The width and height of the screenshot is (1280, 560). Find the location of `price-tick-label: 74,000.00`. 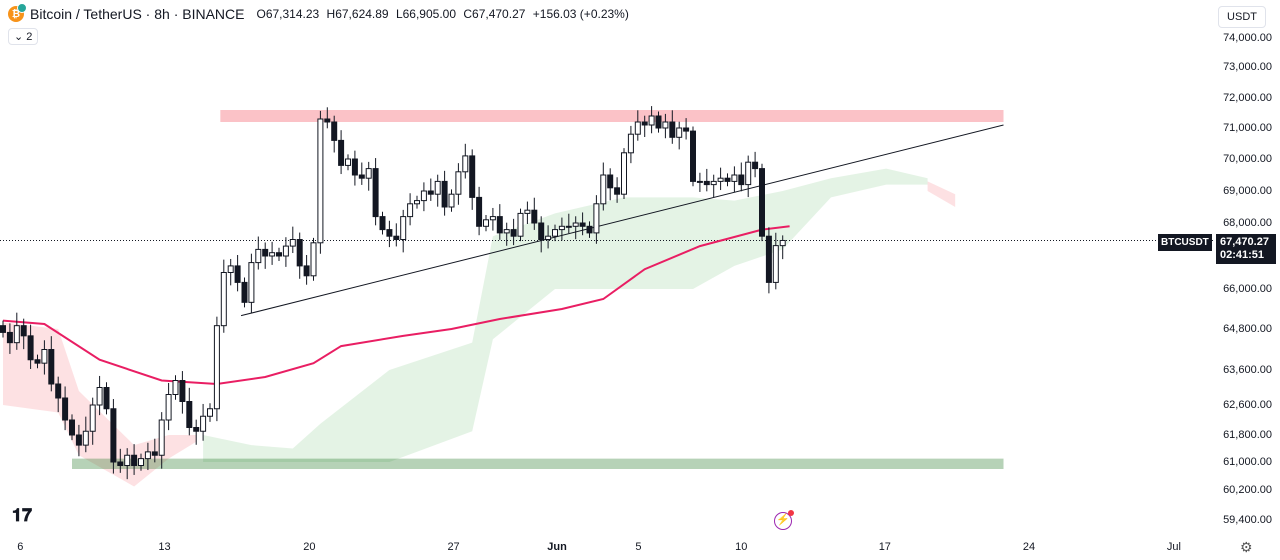

price-tick-label: 74,000.00 is located at coordinates (1247, 38).